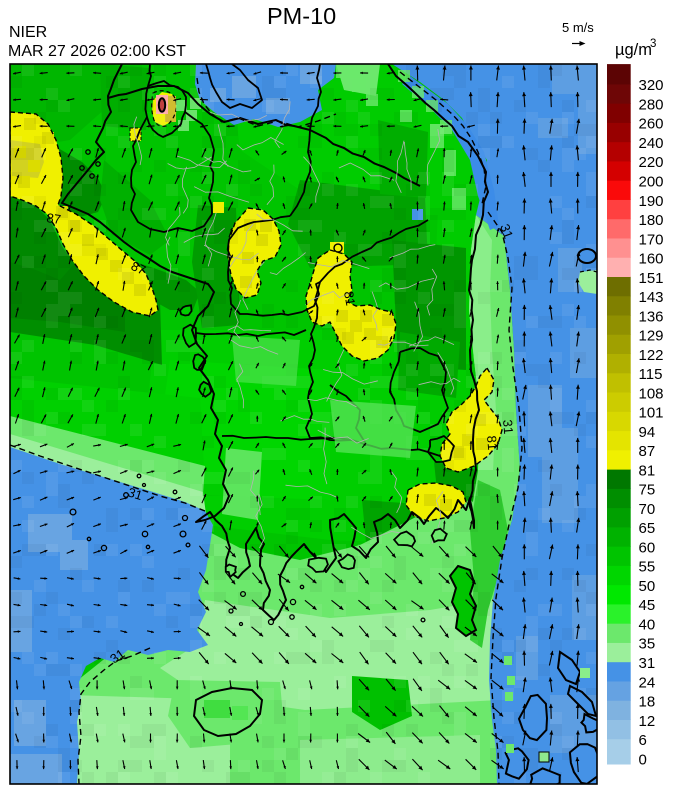 The image size is (673, 795). I want to click on svg-text: 136, so click(651, 316).